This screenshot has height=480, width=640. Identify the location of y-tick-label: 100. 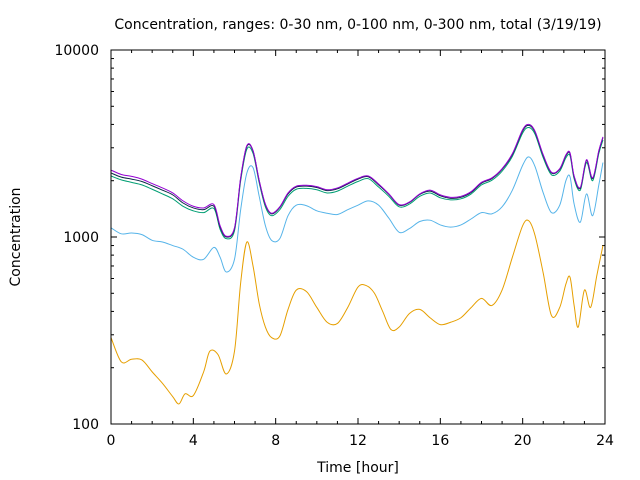
(85, 425).